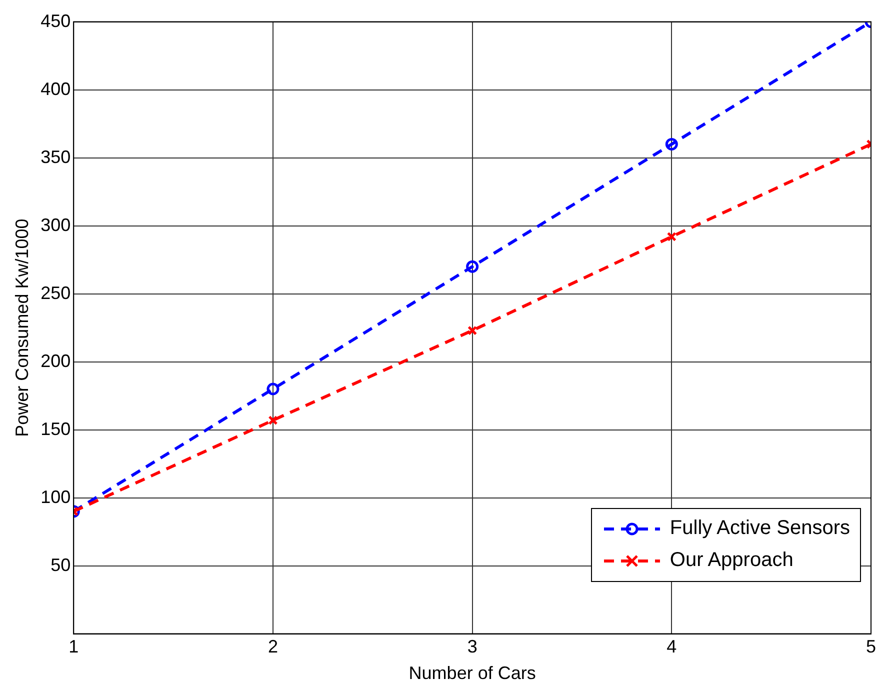 Image resolution: width=889 pixels, height=695 pixels. Describe the element at coordinates (55, 428) in the screenshot. I see `y-tick-label: 150` at that location.